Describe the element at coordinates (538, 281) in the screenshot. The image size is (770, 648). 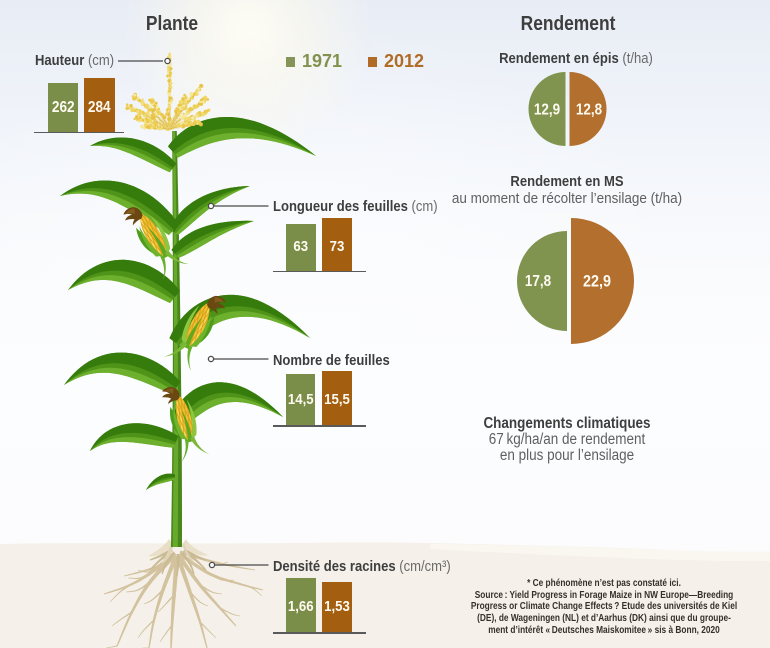
I see `svg-text: 17,8` at that location.